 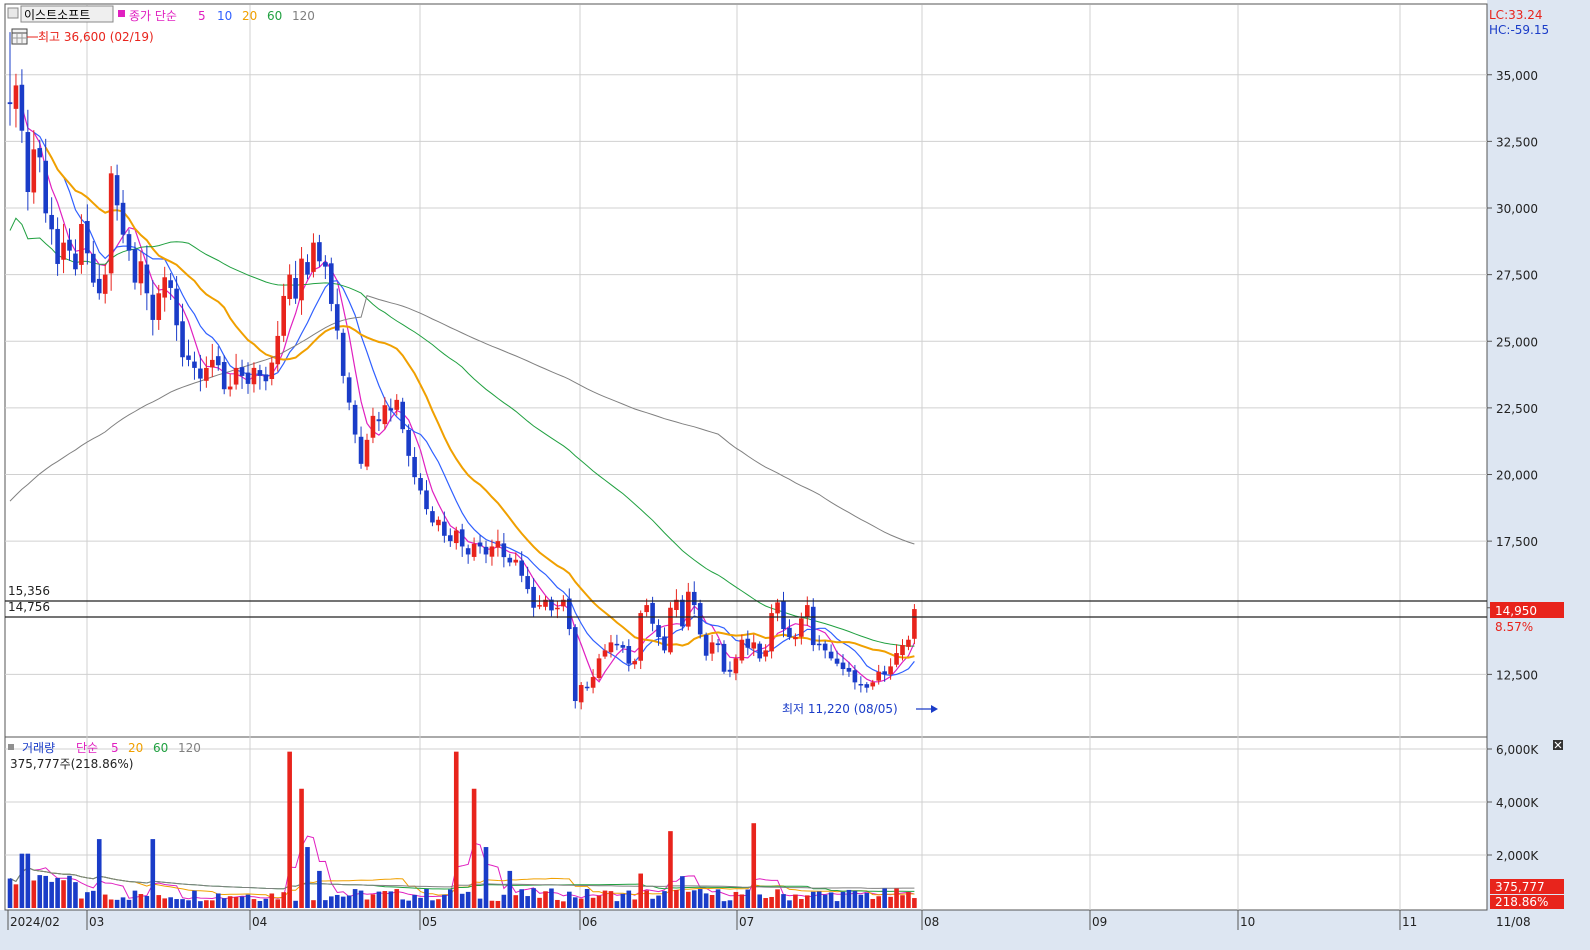 I want to click on volume-marker-icon, so click(x=11, y=747).